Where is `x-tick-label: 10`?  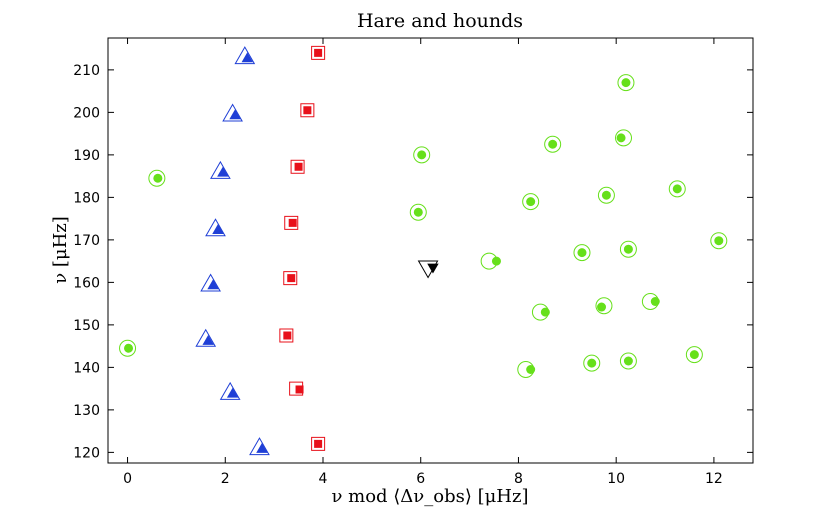 x-tick-label: 10 is located at coordinates (616, 479).